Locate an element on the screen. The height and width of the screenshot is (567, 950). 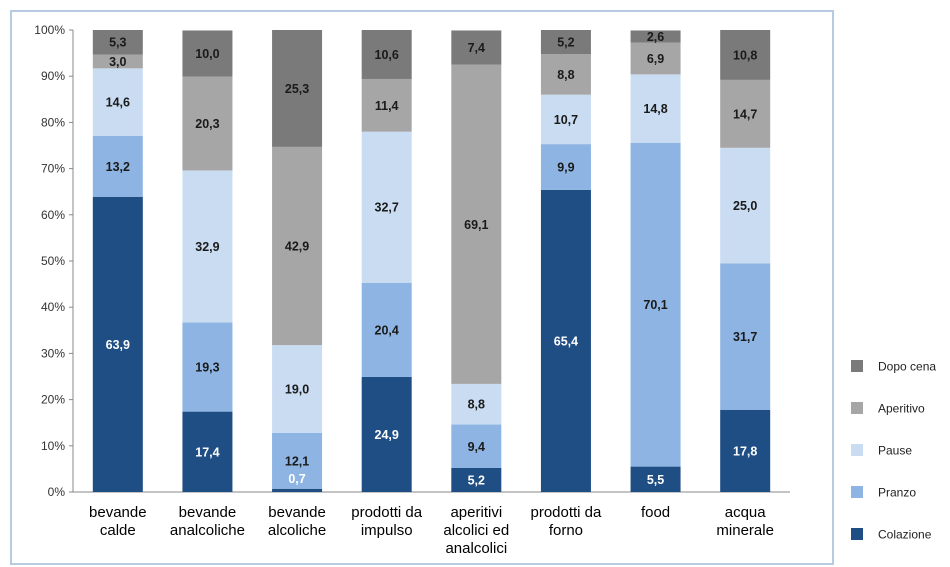
y-tick-label: 10% is located at coordinates (53, 446).